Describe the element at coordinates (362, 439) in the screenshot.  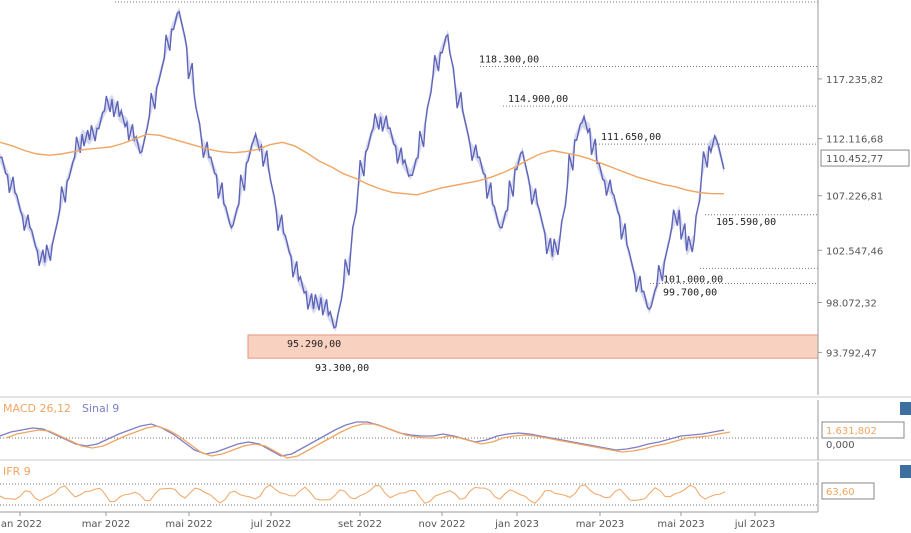
I see `macd-line` at that location.